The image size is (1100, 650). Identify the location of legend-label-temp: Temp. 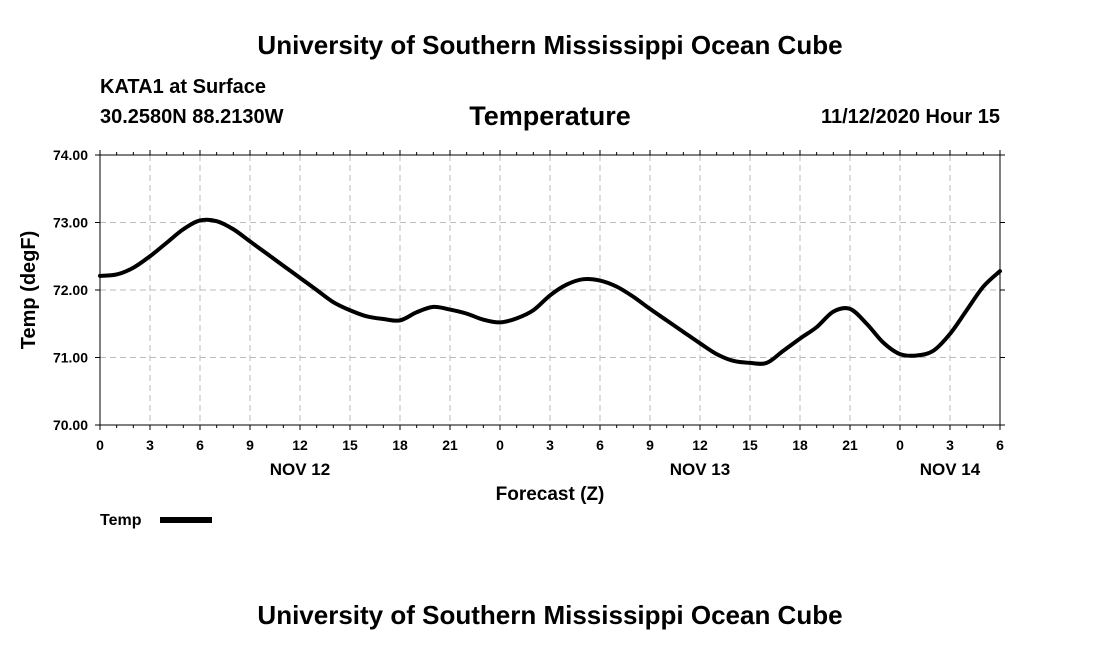
(121, 520).